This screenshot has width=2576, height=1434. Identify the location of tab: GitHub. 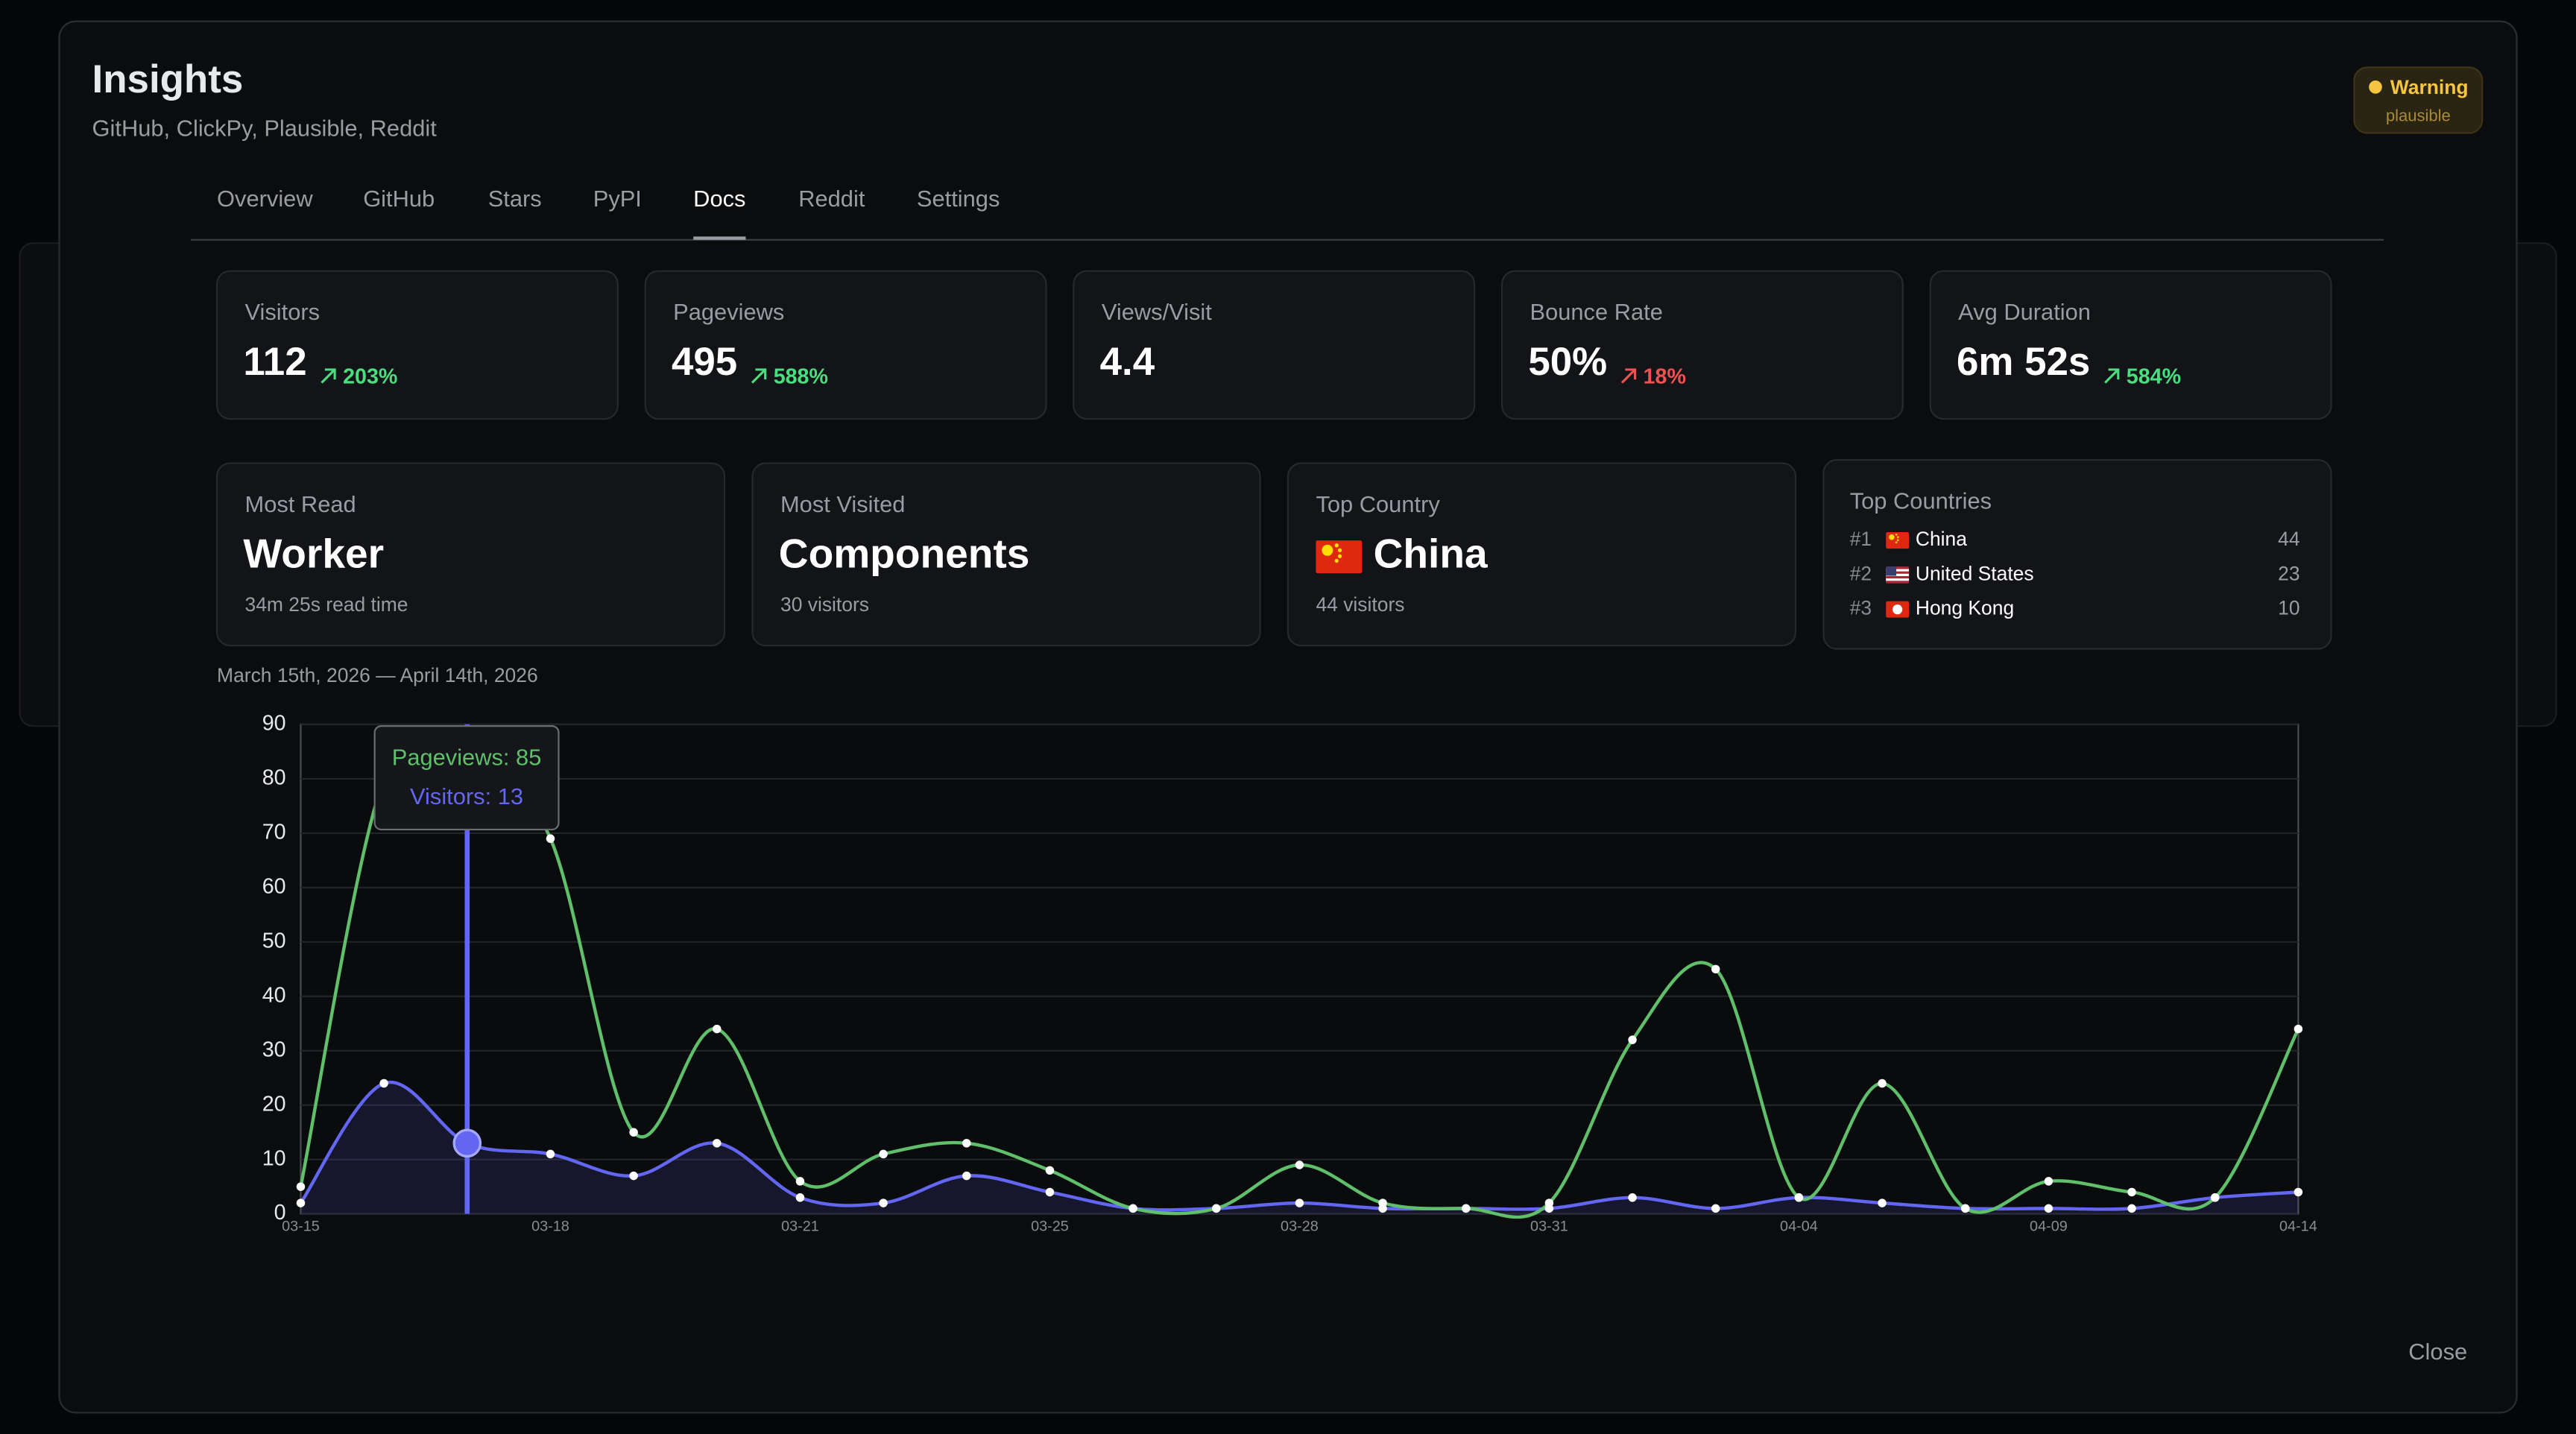
(399, 199).